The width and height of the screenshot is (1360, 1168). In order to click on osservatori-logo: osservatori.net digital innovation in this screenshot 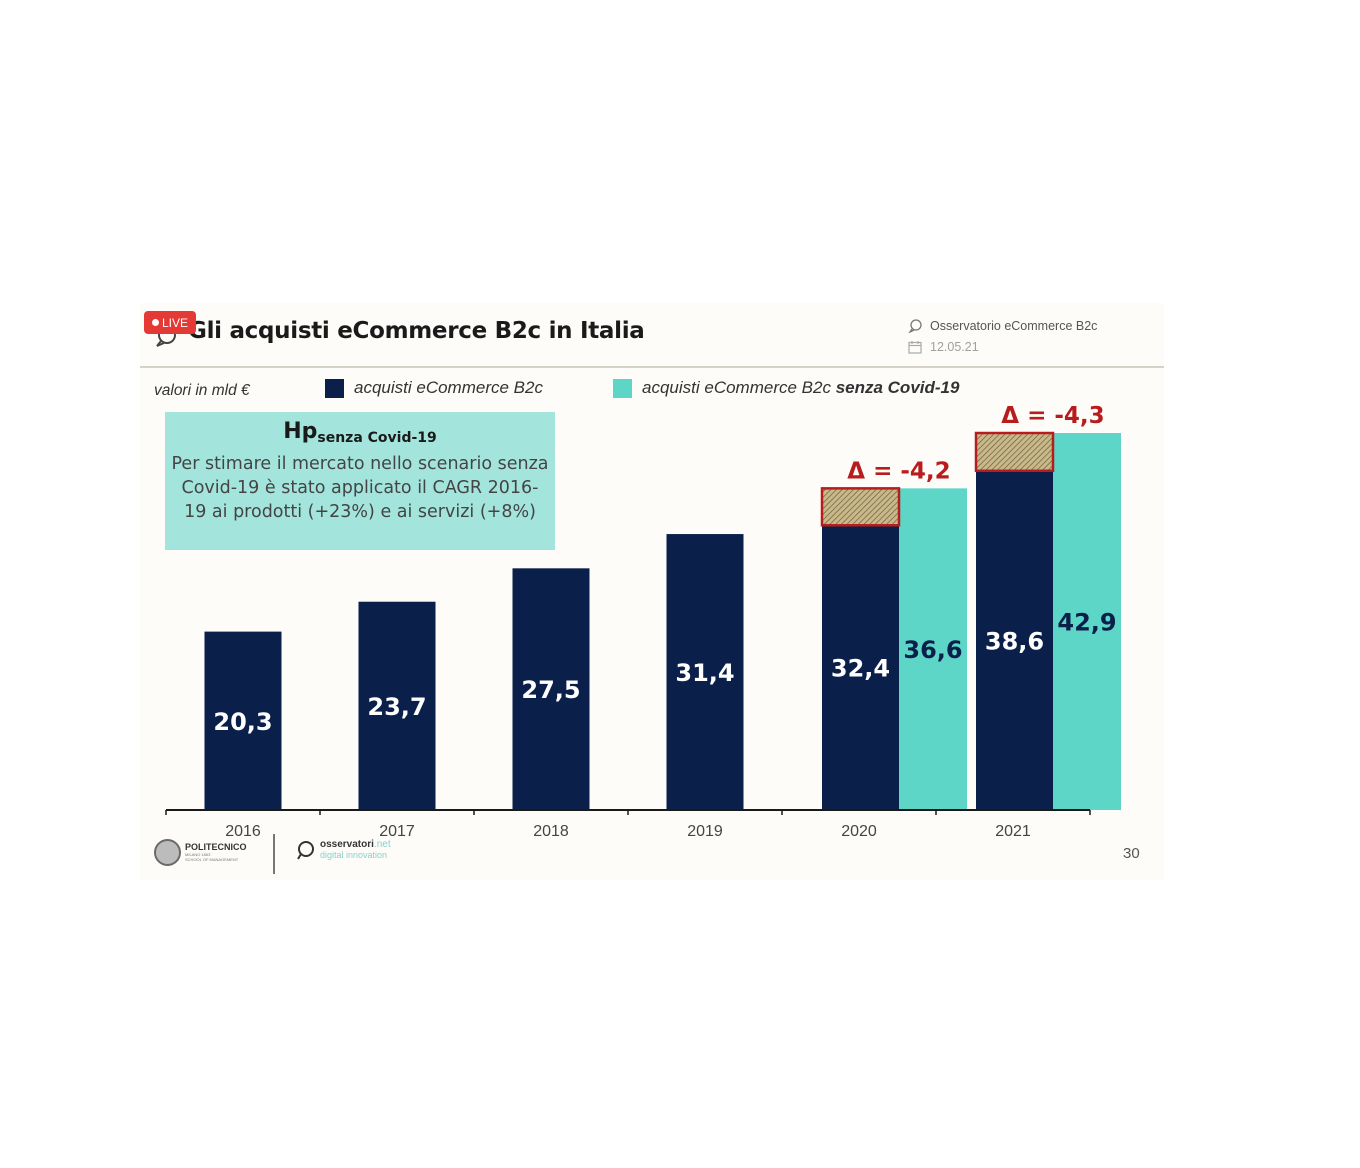, I will do `click(343, 850)`.